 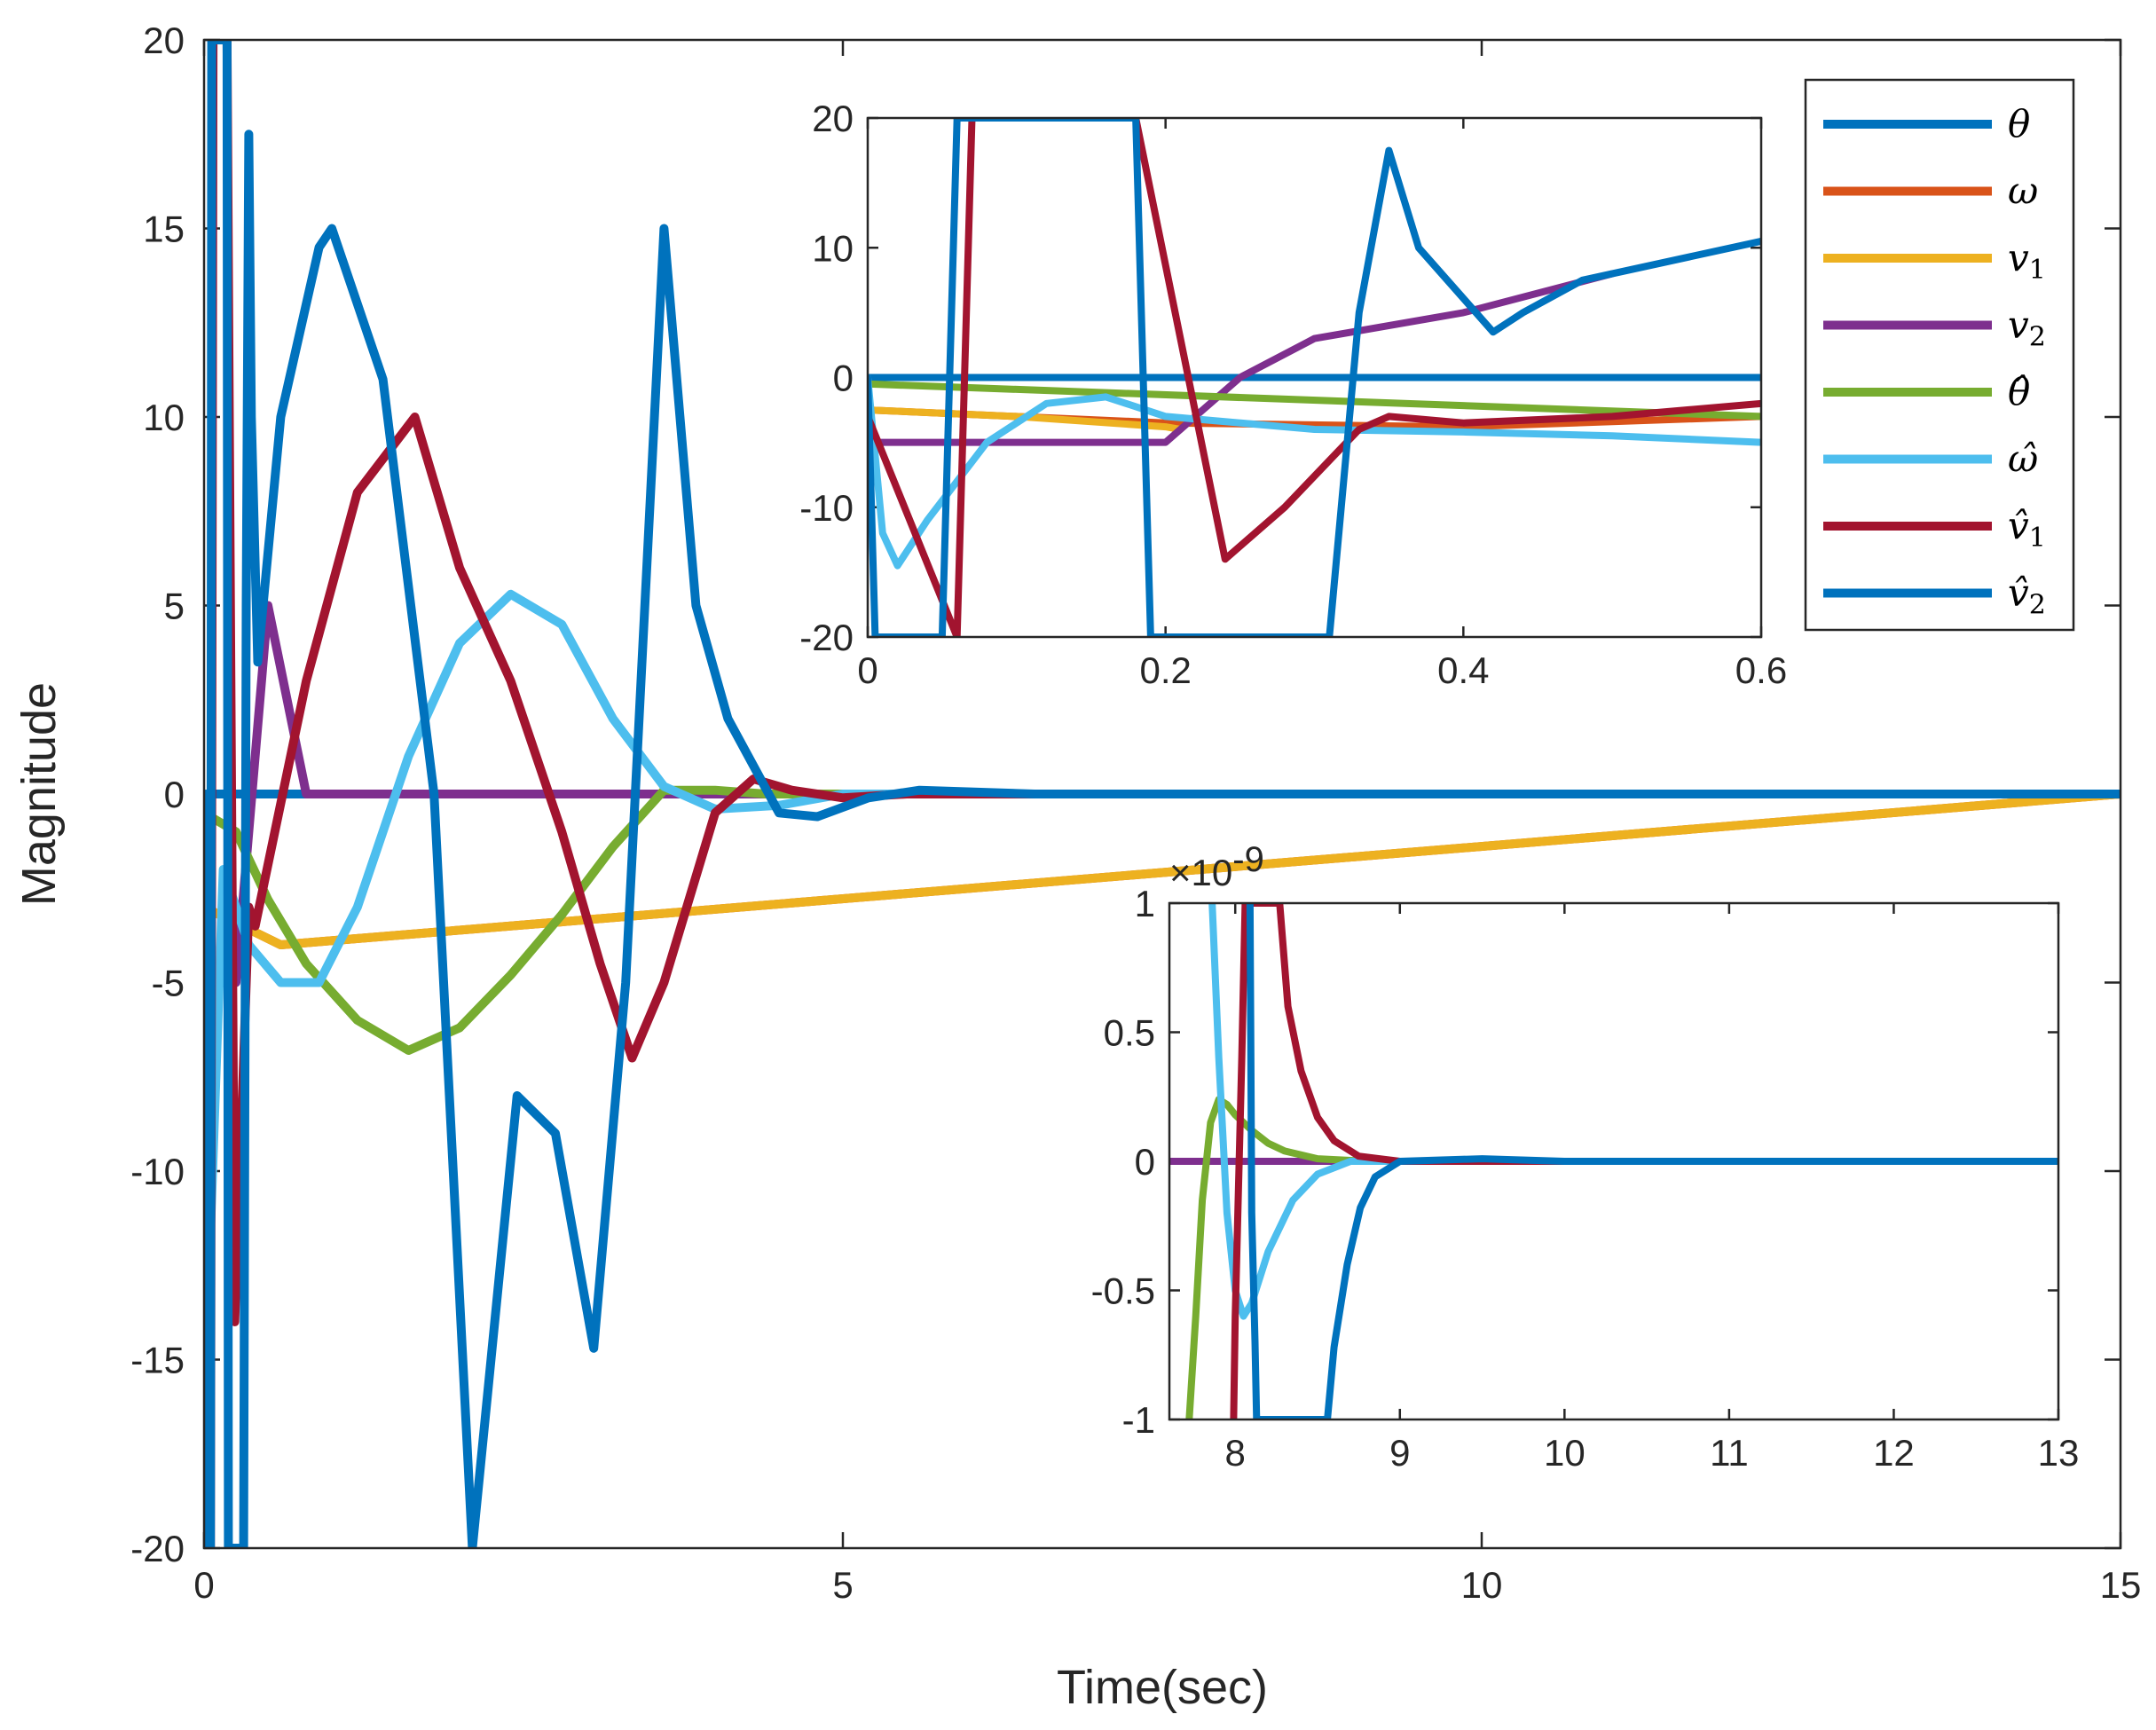 What do you see at coordinates (1163, 1687) in the screenshot?
I see `x-axis-label: Time(sec)` at bounding box center [1163, 1687].